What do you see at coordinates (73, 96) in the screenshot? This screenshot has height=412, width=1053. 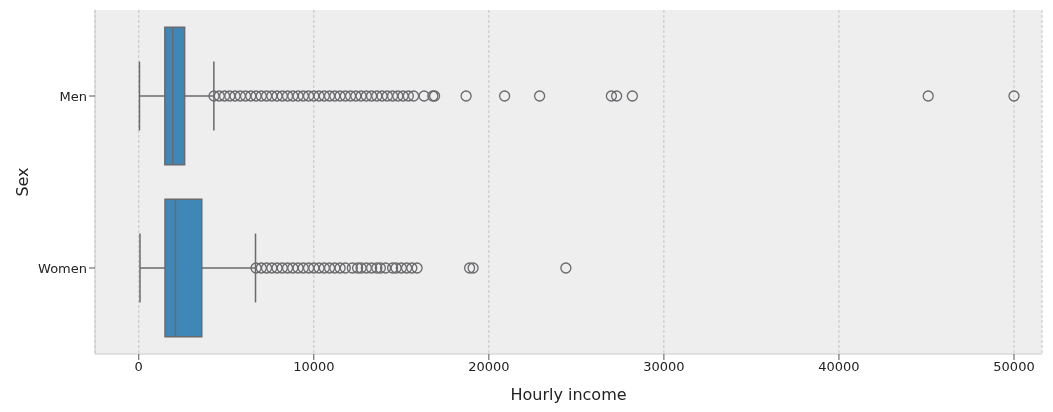 I see `y-tick-label: Men` at bounding box center [73, 96].